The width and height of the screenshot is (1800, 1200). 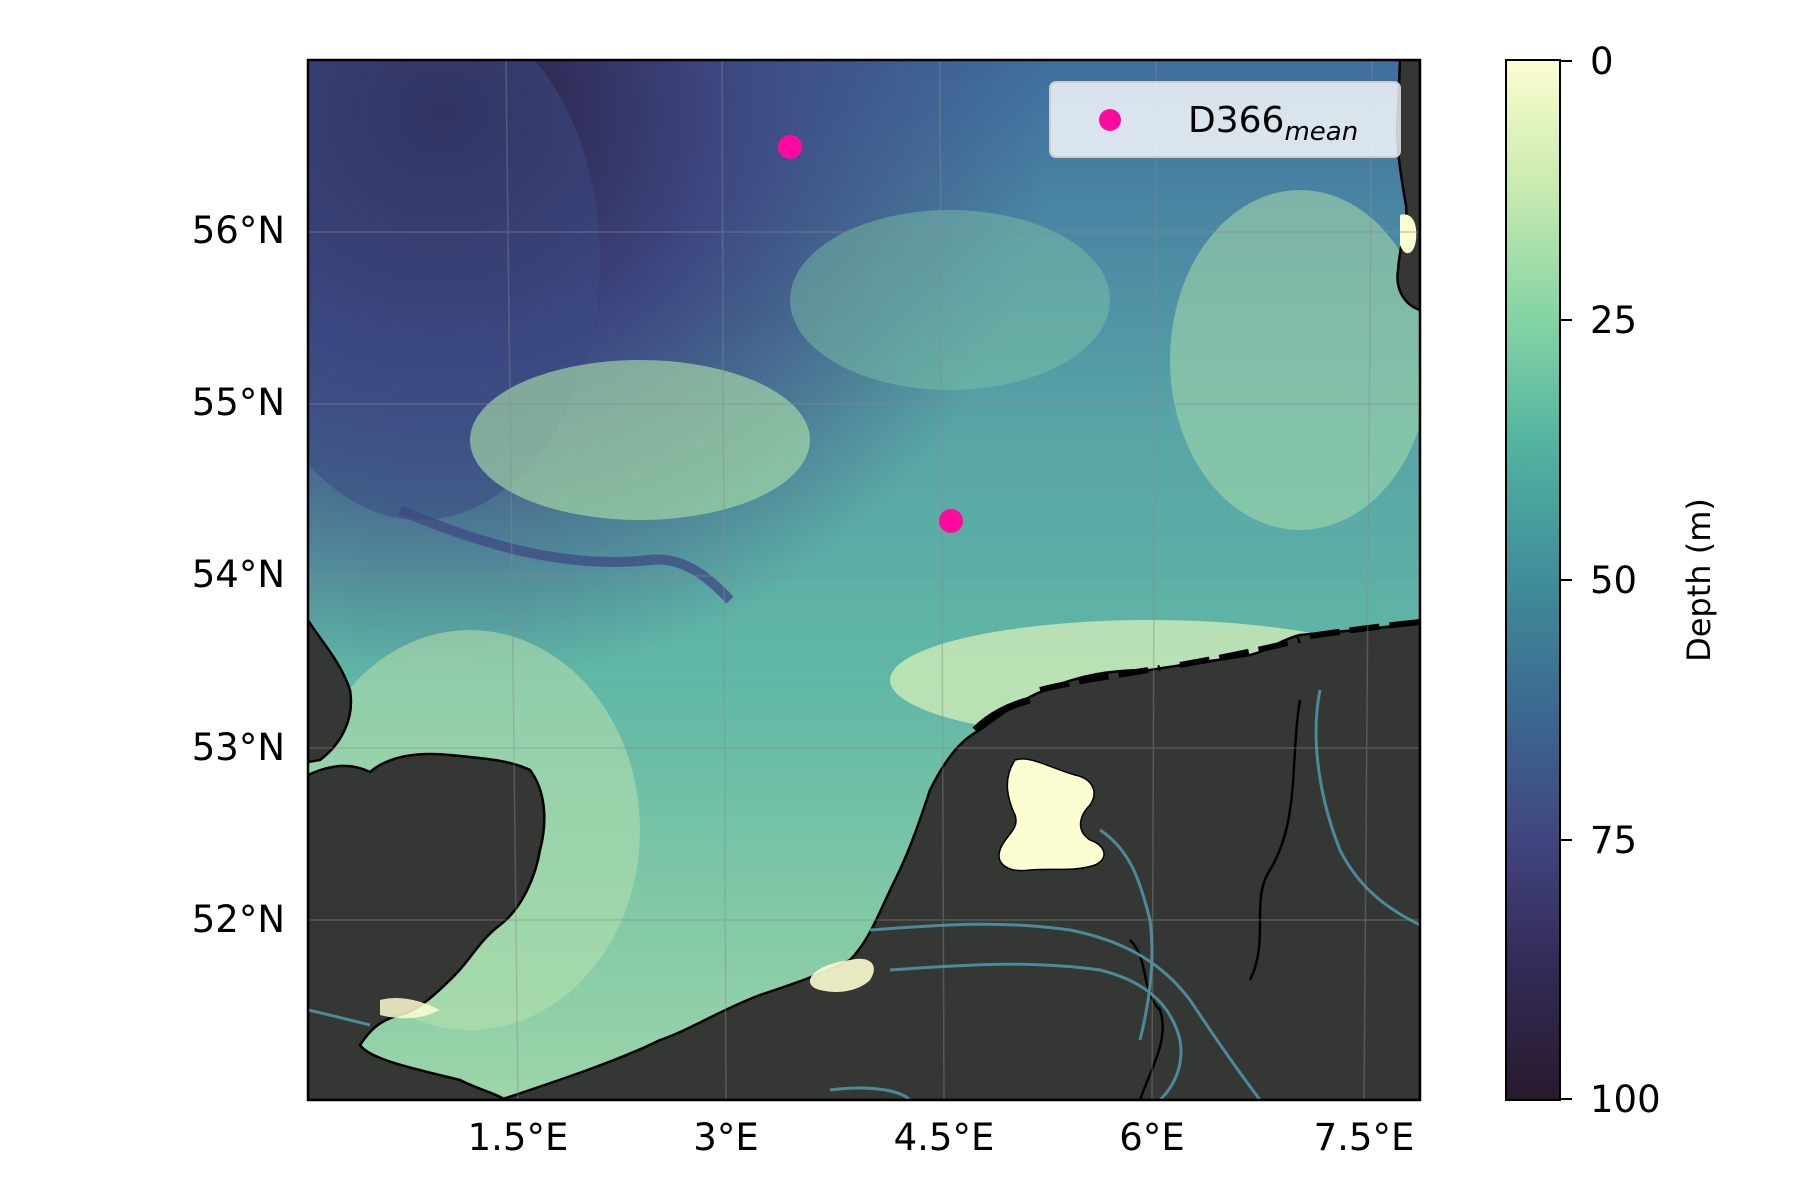 I want to click on thames-estuary, so click(x=410, y=1008).